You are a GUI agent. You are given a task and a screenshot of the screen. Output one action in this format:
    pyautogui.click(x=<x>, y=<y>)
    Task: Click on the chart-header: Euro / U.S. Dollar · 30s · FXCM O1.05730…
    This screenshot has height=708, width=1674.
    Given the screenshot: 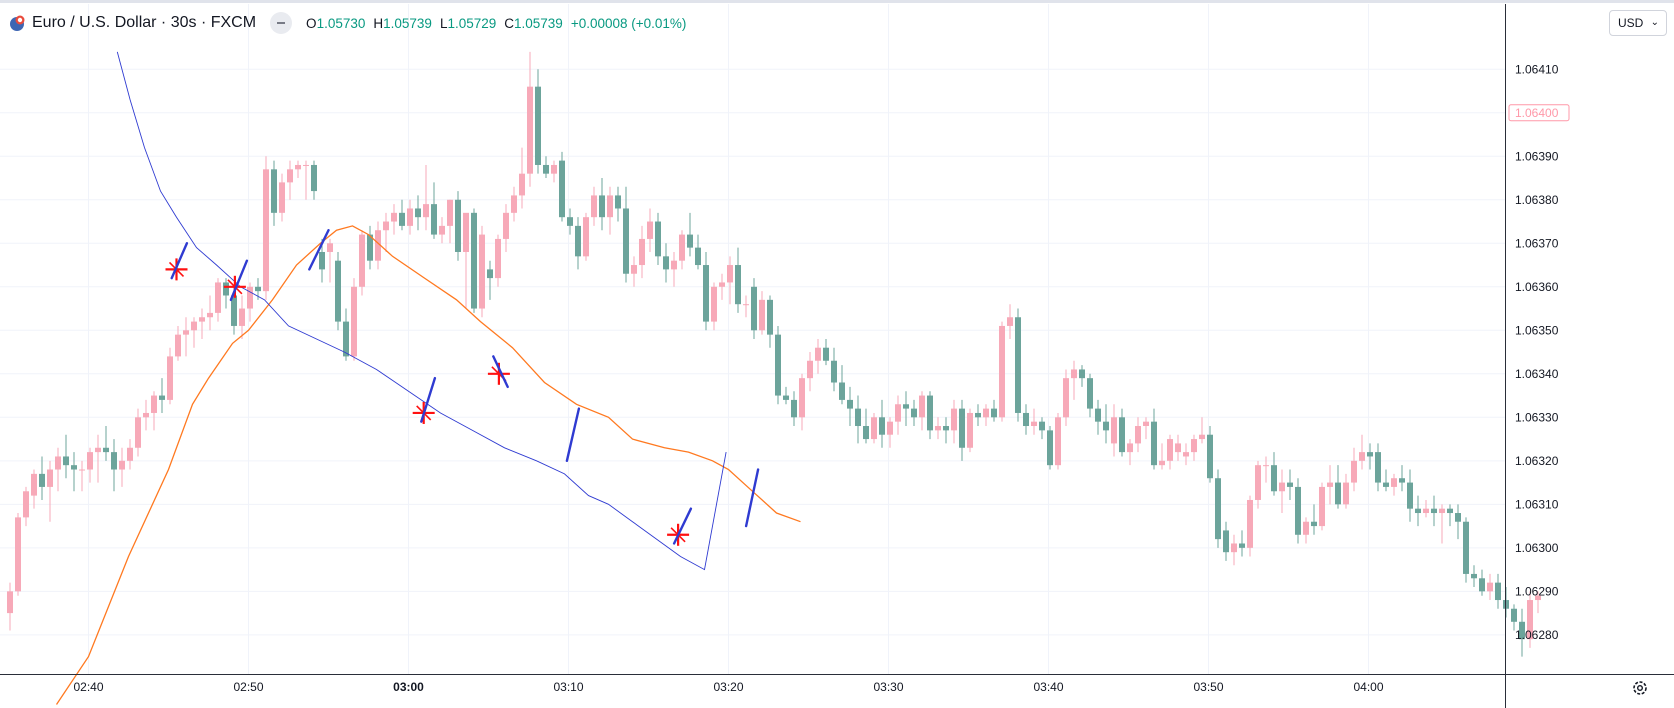 What is the action you would take?
    pyautogui.click(x=347, y=23)
    